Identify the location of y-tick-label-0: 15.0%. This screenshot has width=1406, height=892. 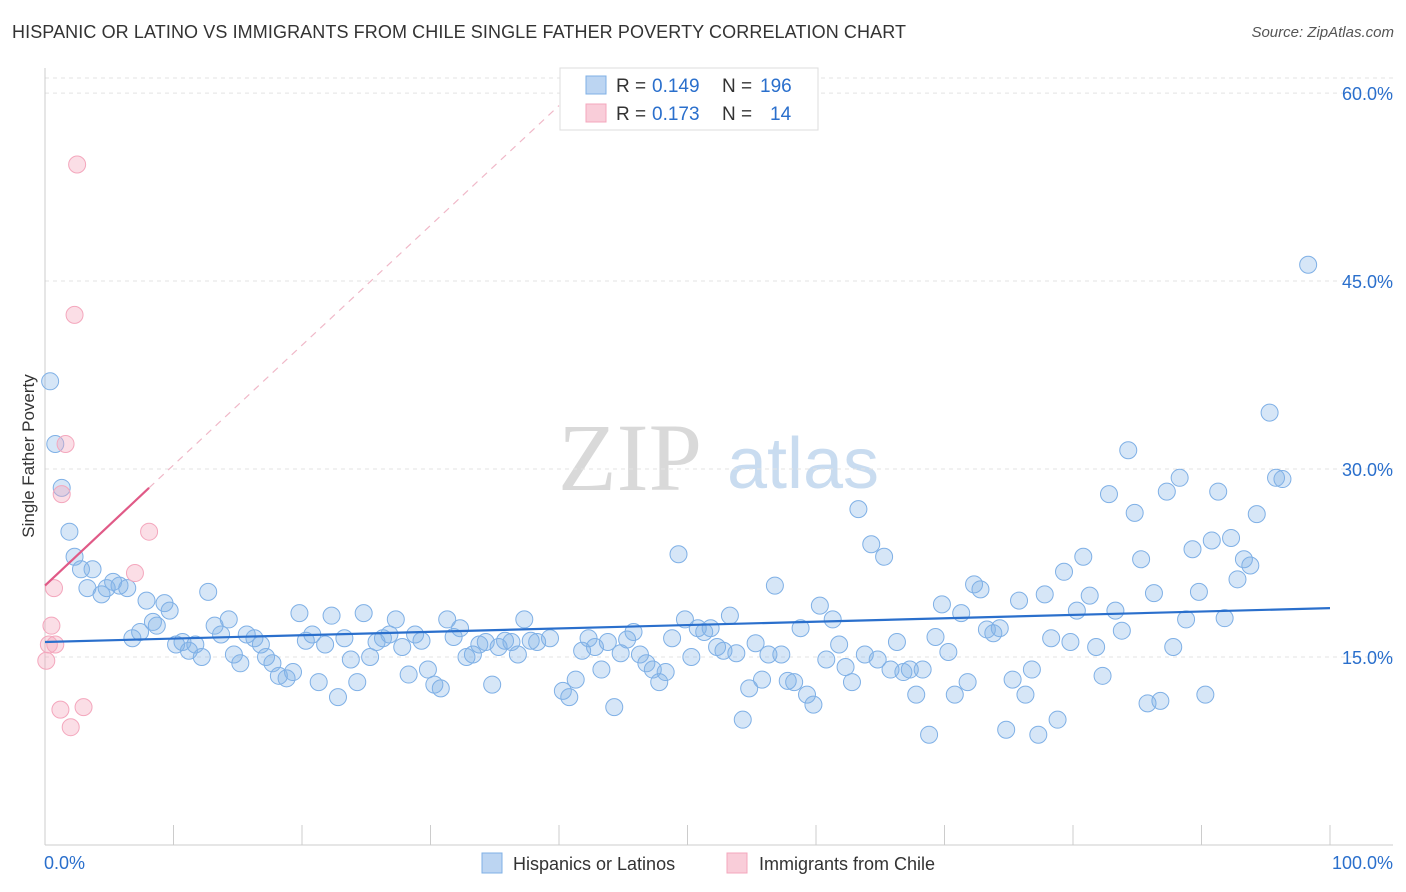
(1367, 658).